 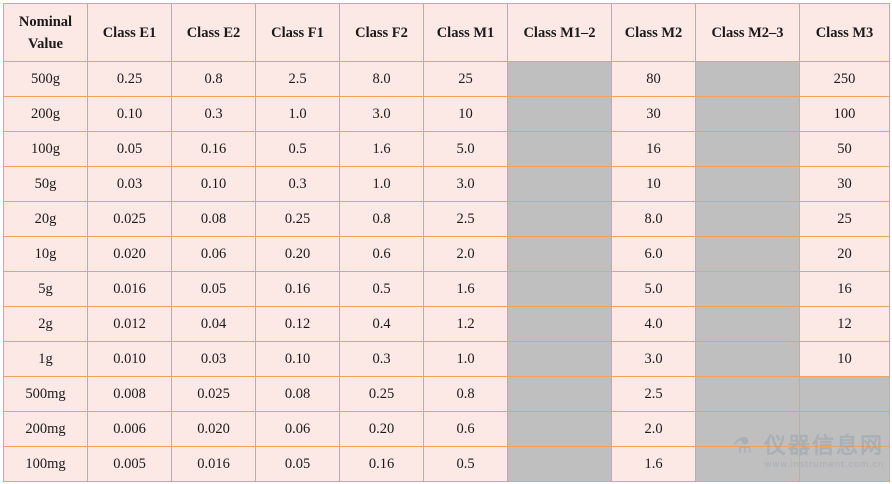 What do you see at coordinates (297, 464) in the screenshot?
I see `cell-f1: 0.05` at bounding box center [297, 464].